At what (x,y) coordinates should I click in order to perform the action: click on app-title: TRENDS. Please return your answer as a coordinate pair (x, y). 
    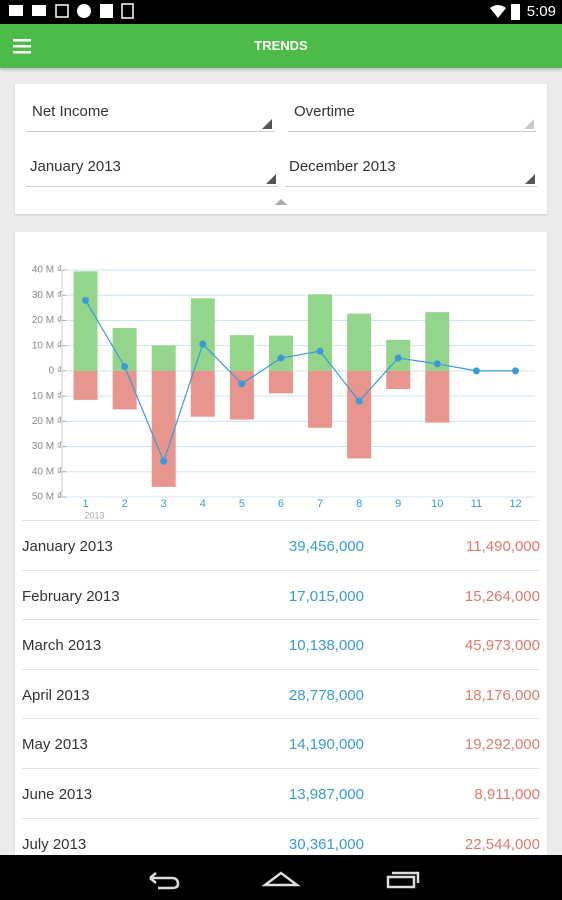
    Looking at the image, I should click on (281, 45).